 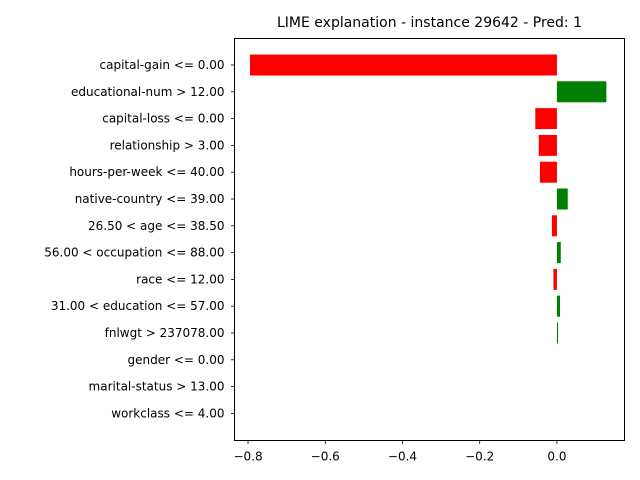 I want to click on y-tick-label: race <= 12.00, so click(x=180, y=279).